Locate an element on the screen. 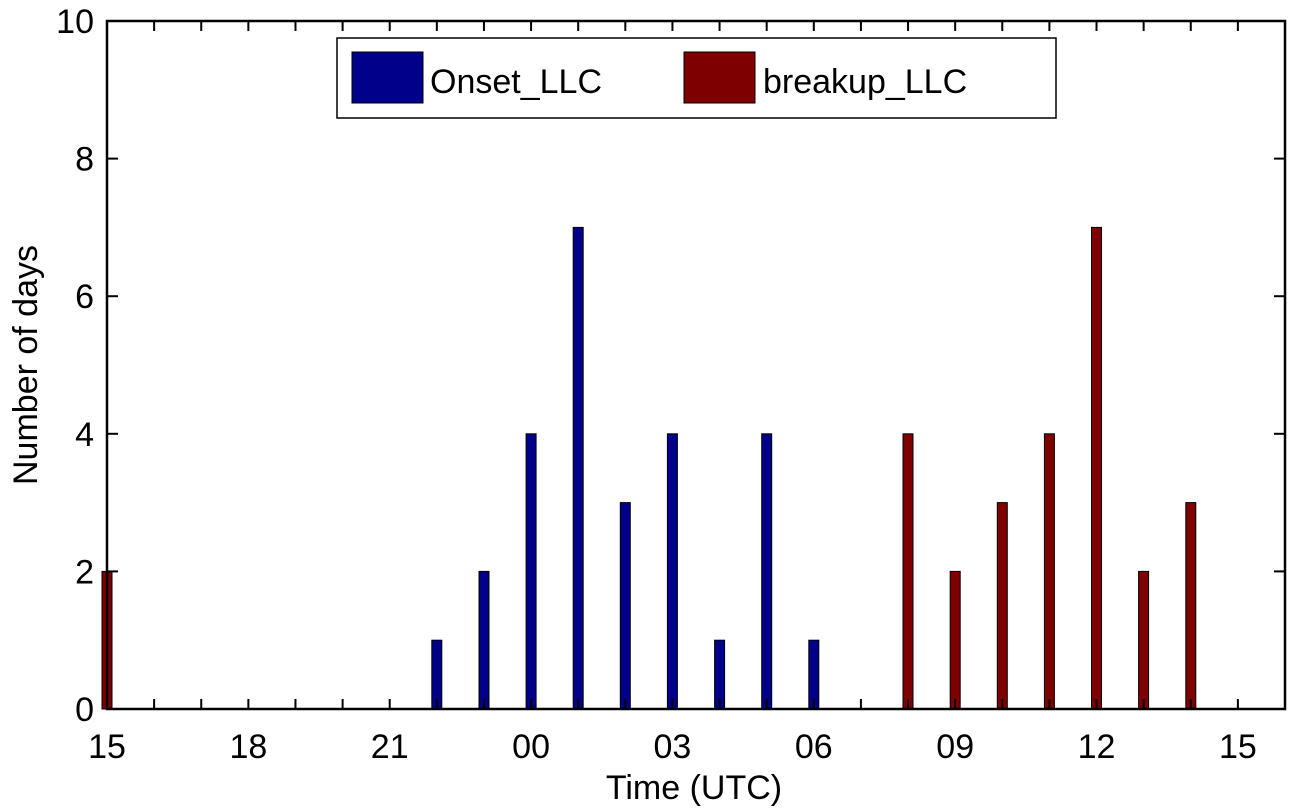 The image size is (1290, 811). legend: Onset_LLC breakup_LLC is located at coordinates (696, 78).